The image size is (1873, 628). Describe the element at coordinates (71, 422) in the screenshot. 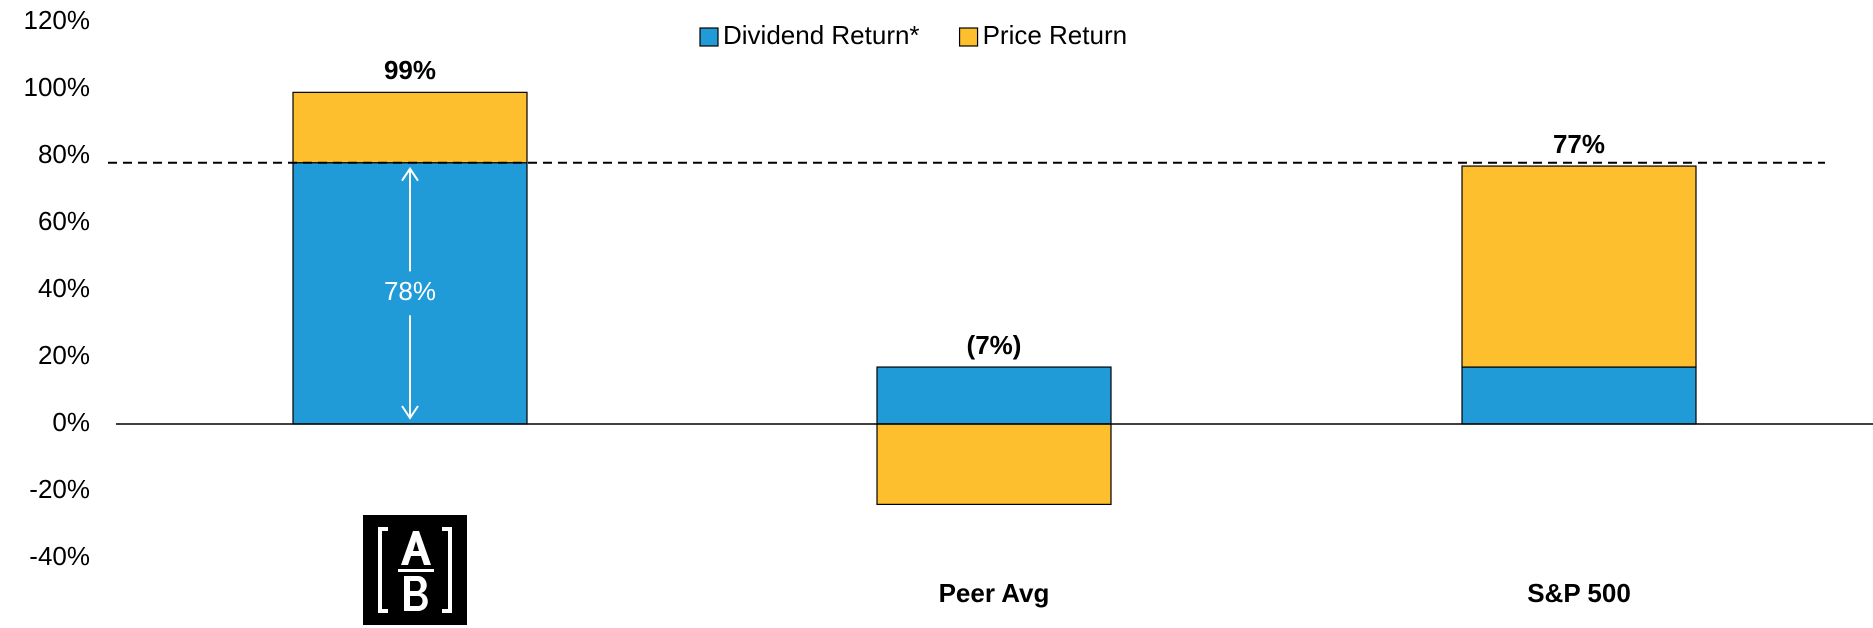

I see `y-tick-label: 0%` at that location.